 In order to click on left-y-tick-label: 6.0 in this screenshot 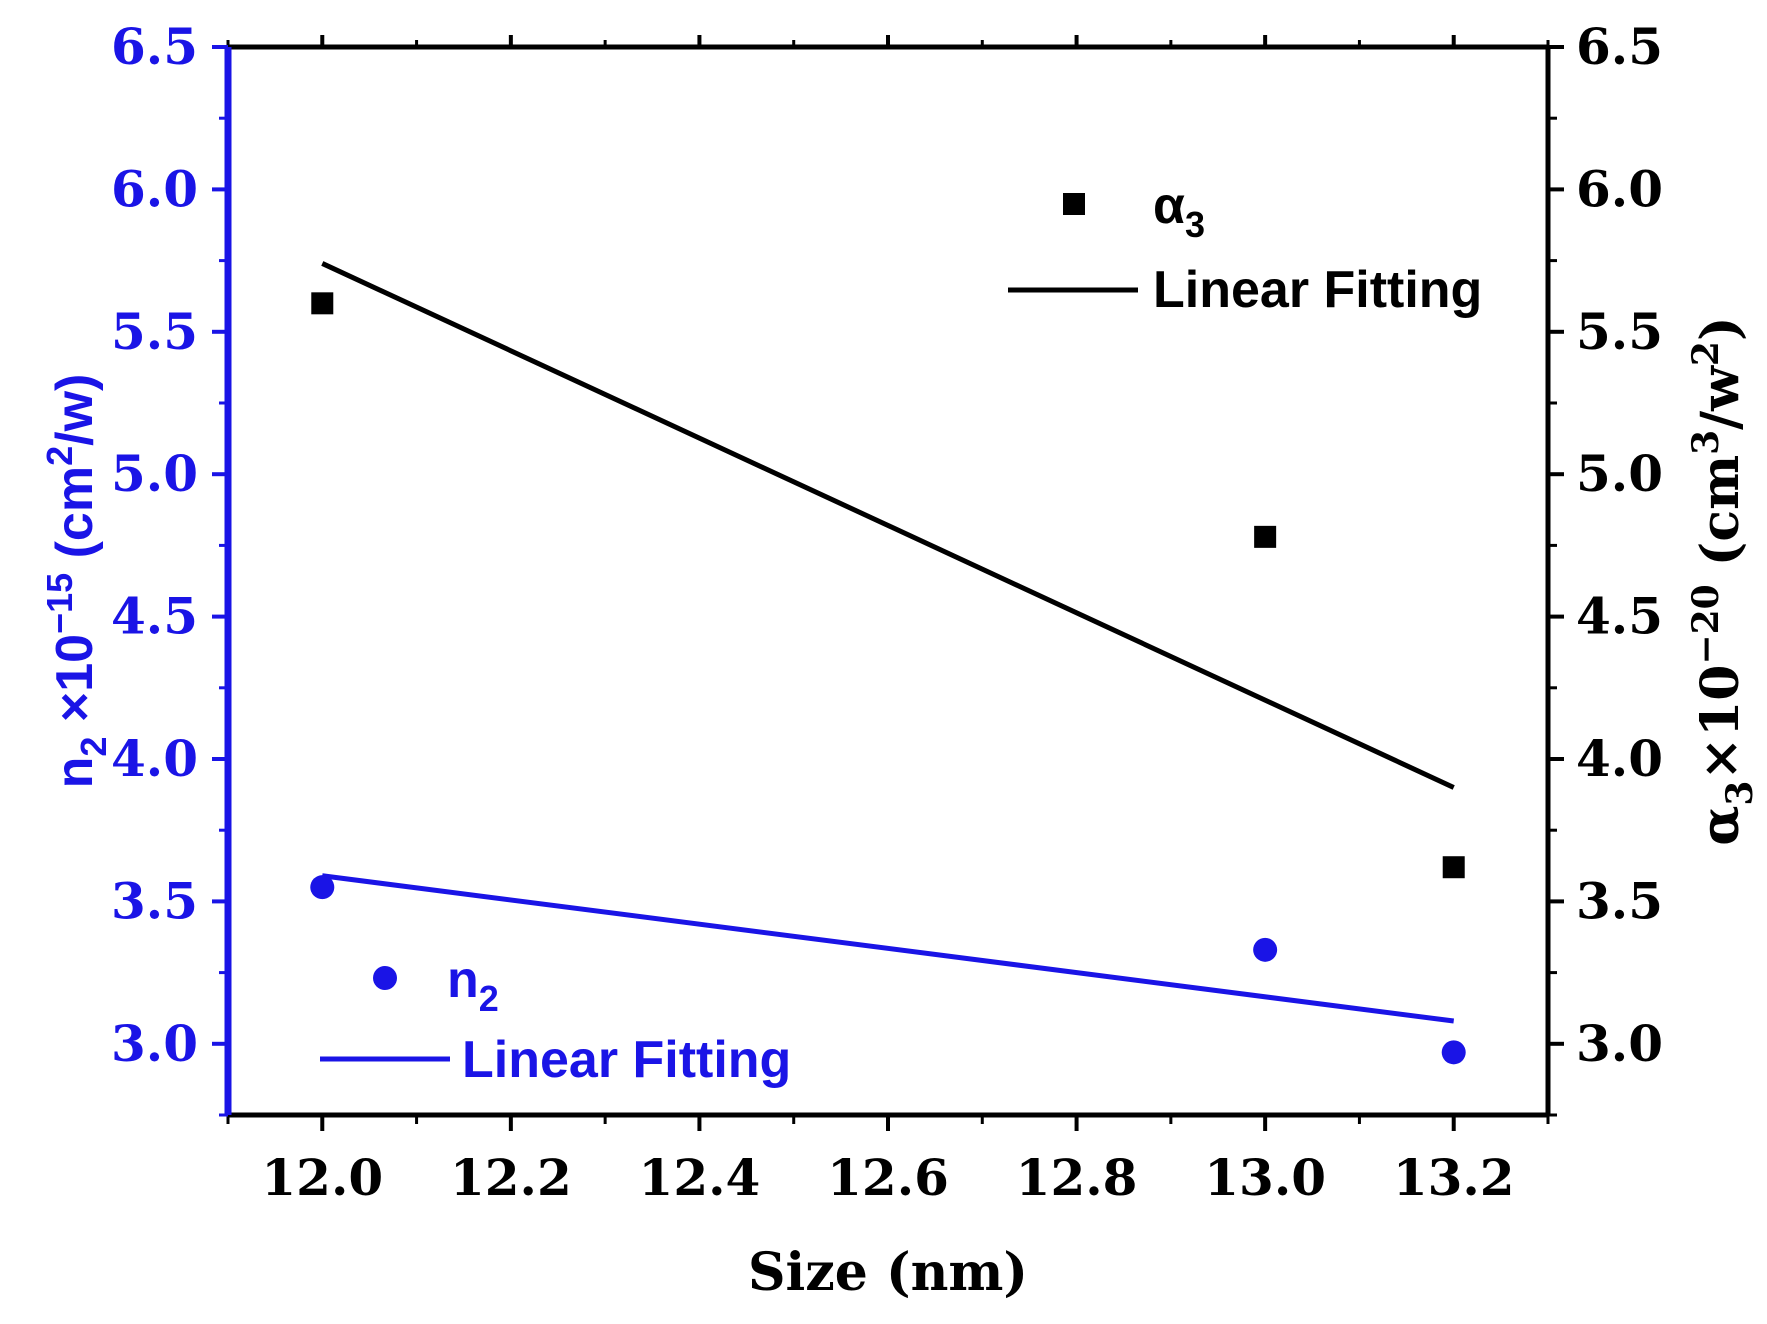, I will do `click(154, 188)`.